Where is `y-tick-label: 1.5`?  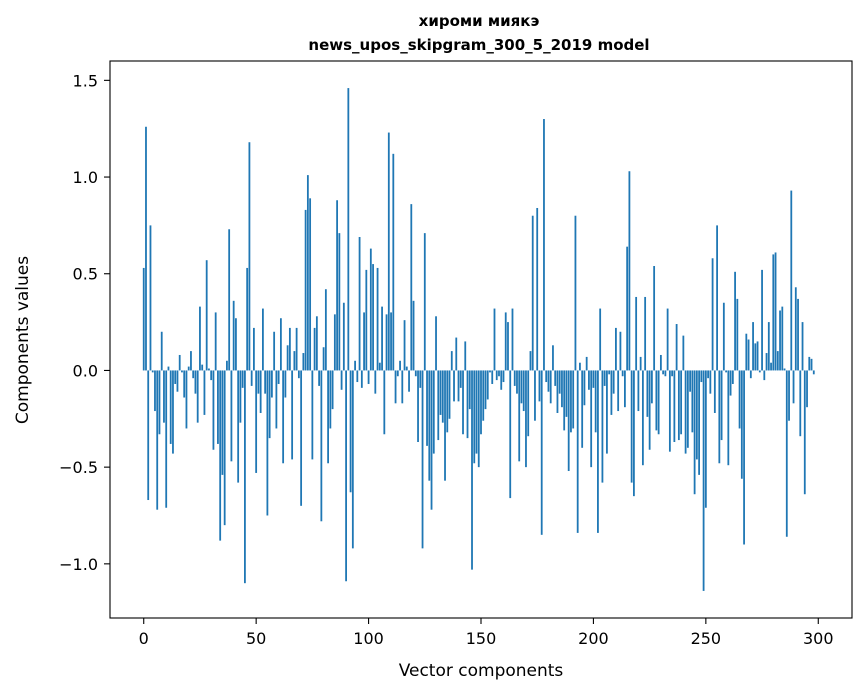
y-tick-label: 1.5 is located at coordinates (85, 80).